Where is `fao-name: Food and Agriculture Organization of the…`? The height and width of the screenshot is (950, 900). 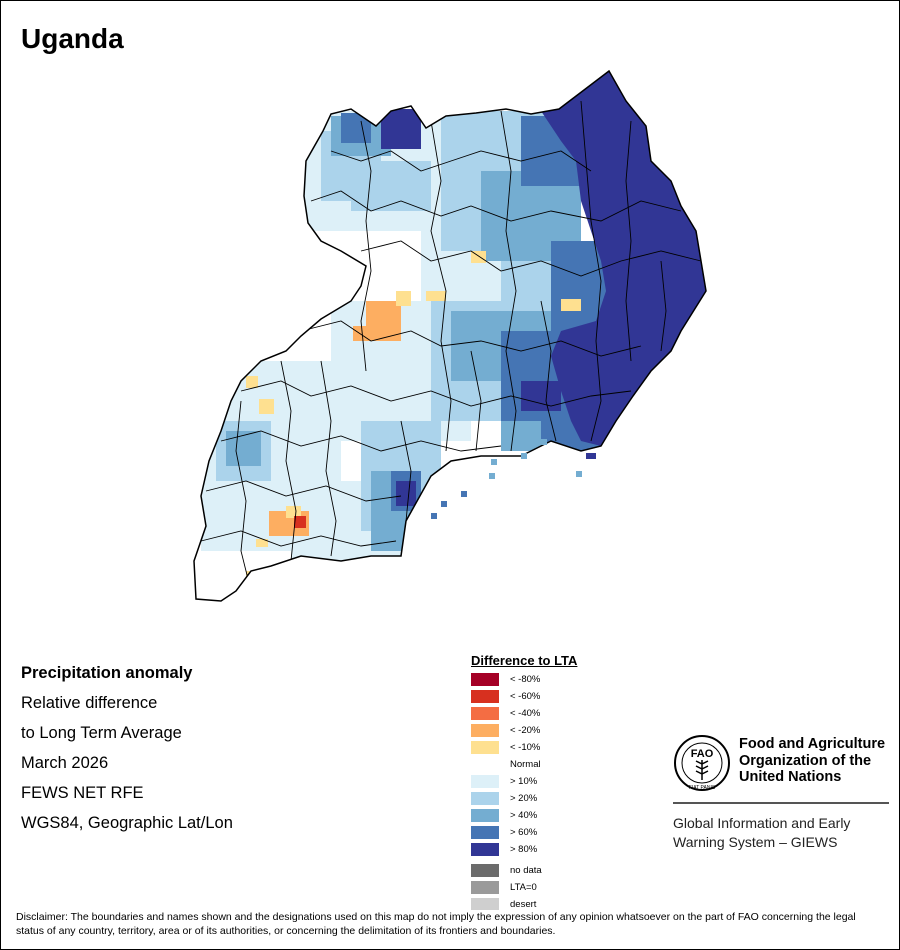
fao-name: Food and Agriculture Organization of the… is located at coordinates (819, 761).